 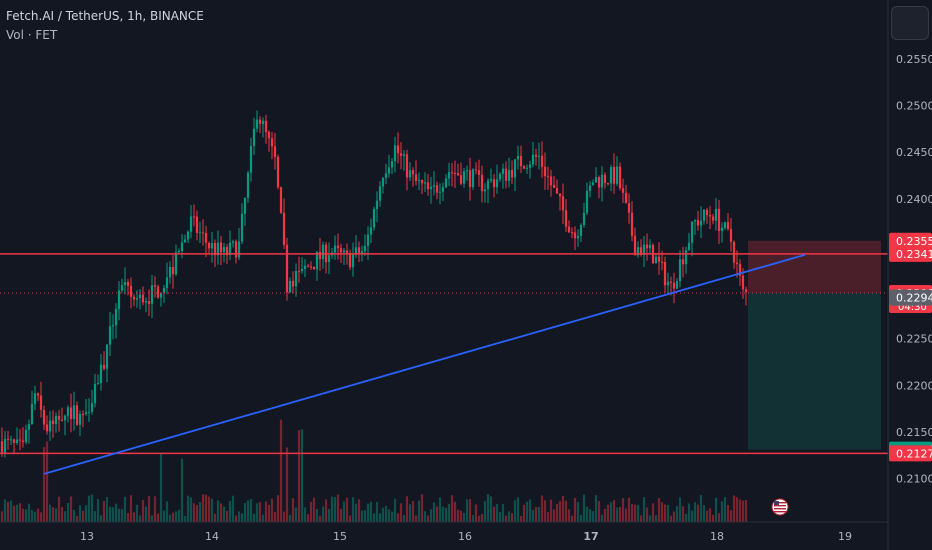 I want to click on price-tick-label: 0.2250, so click(x=914, y=339).